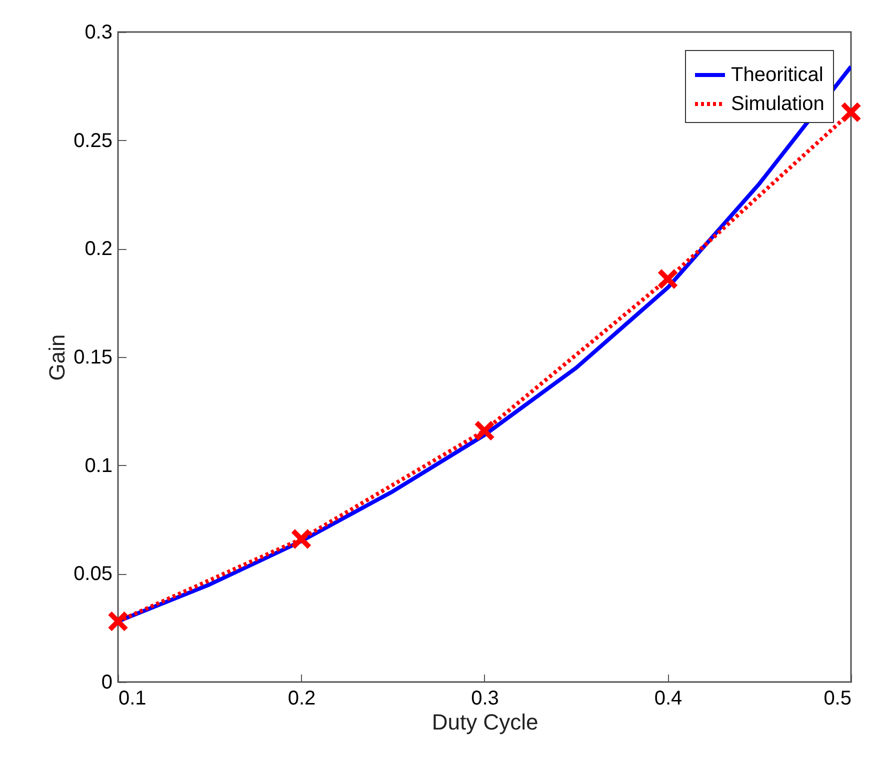  I want to click on x-tick-label: 0.4, so click(668, 699).